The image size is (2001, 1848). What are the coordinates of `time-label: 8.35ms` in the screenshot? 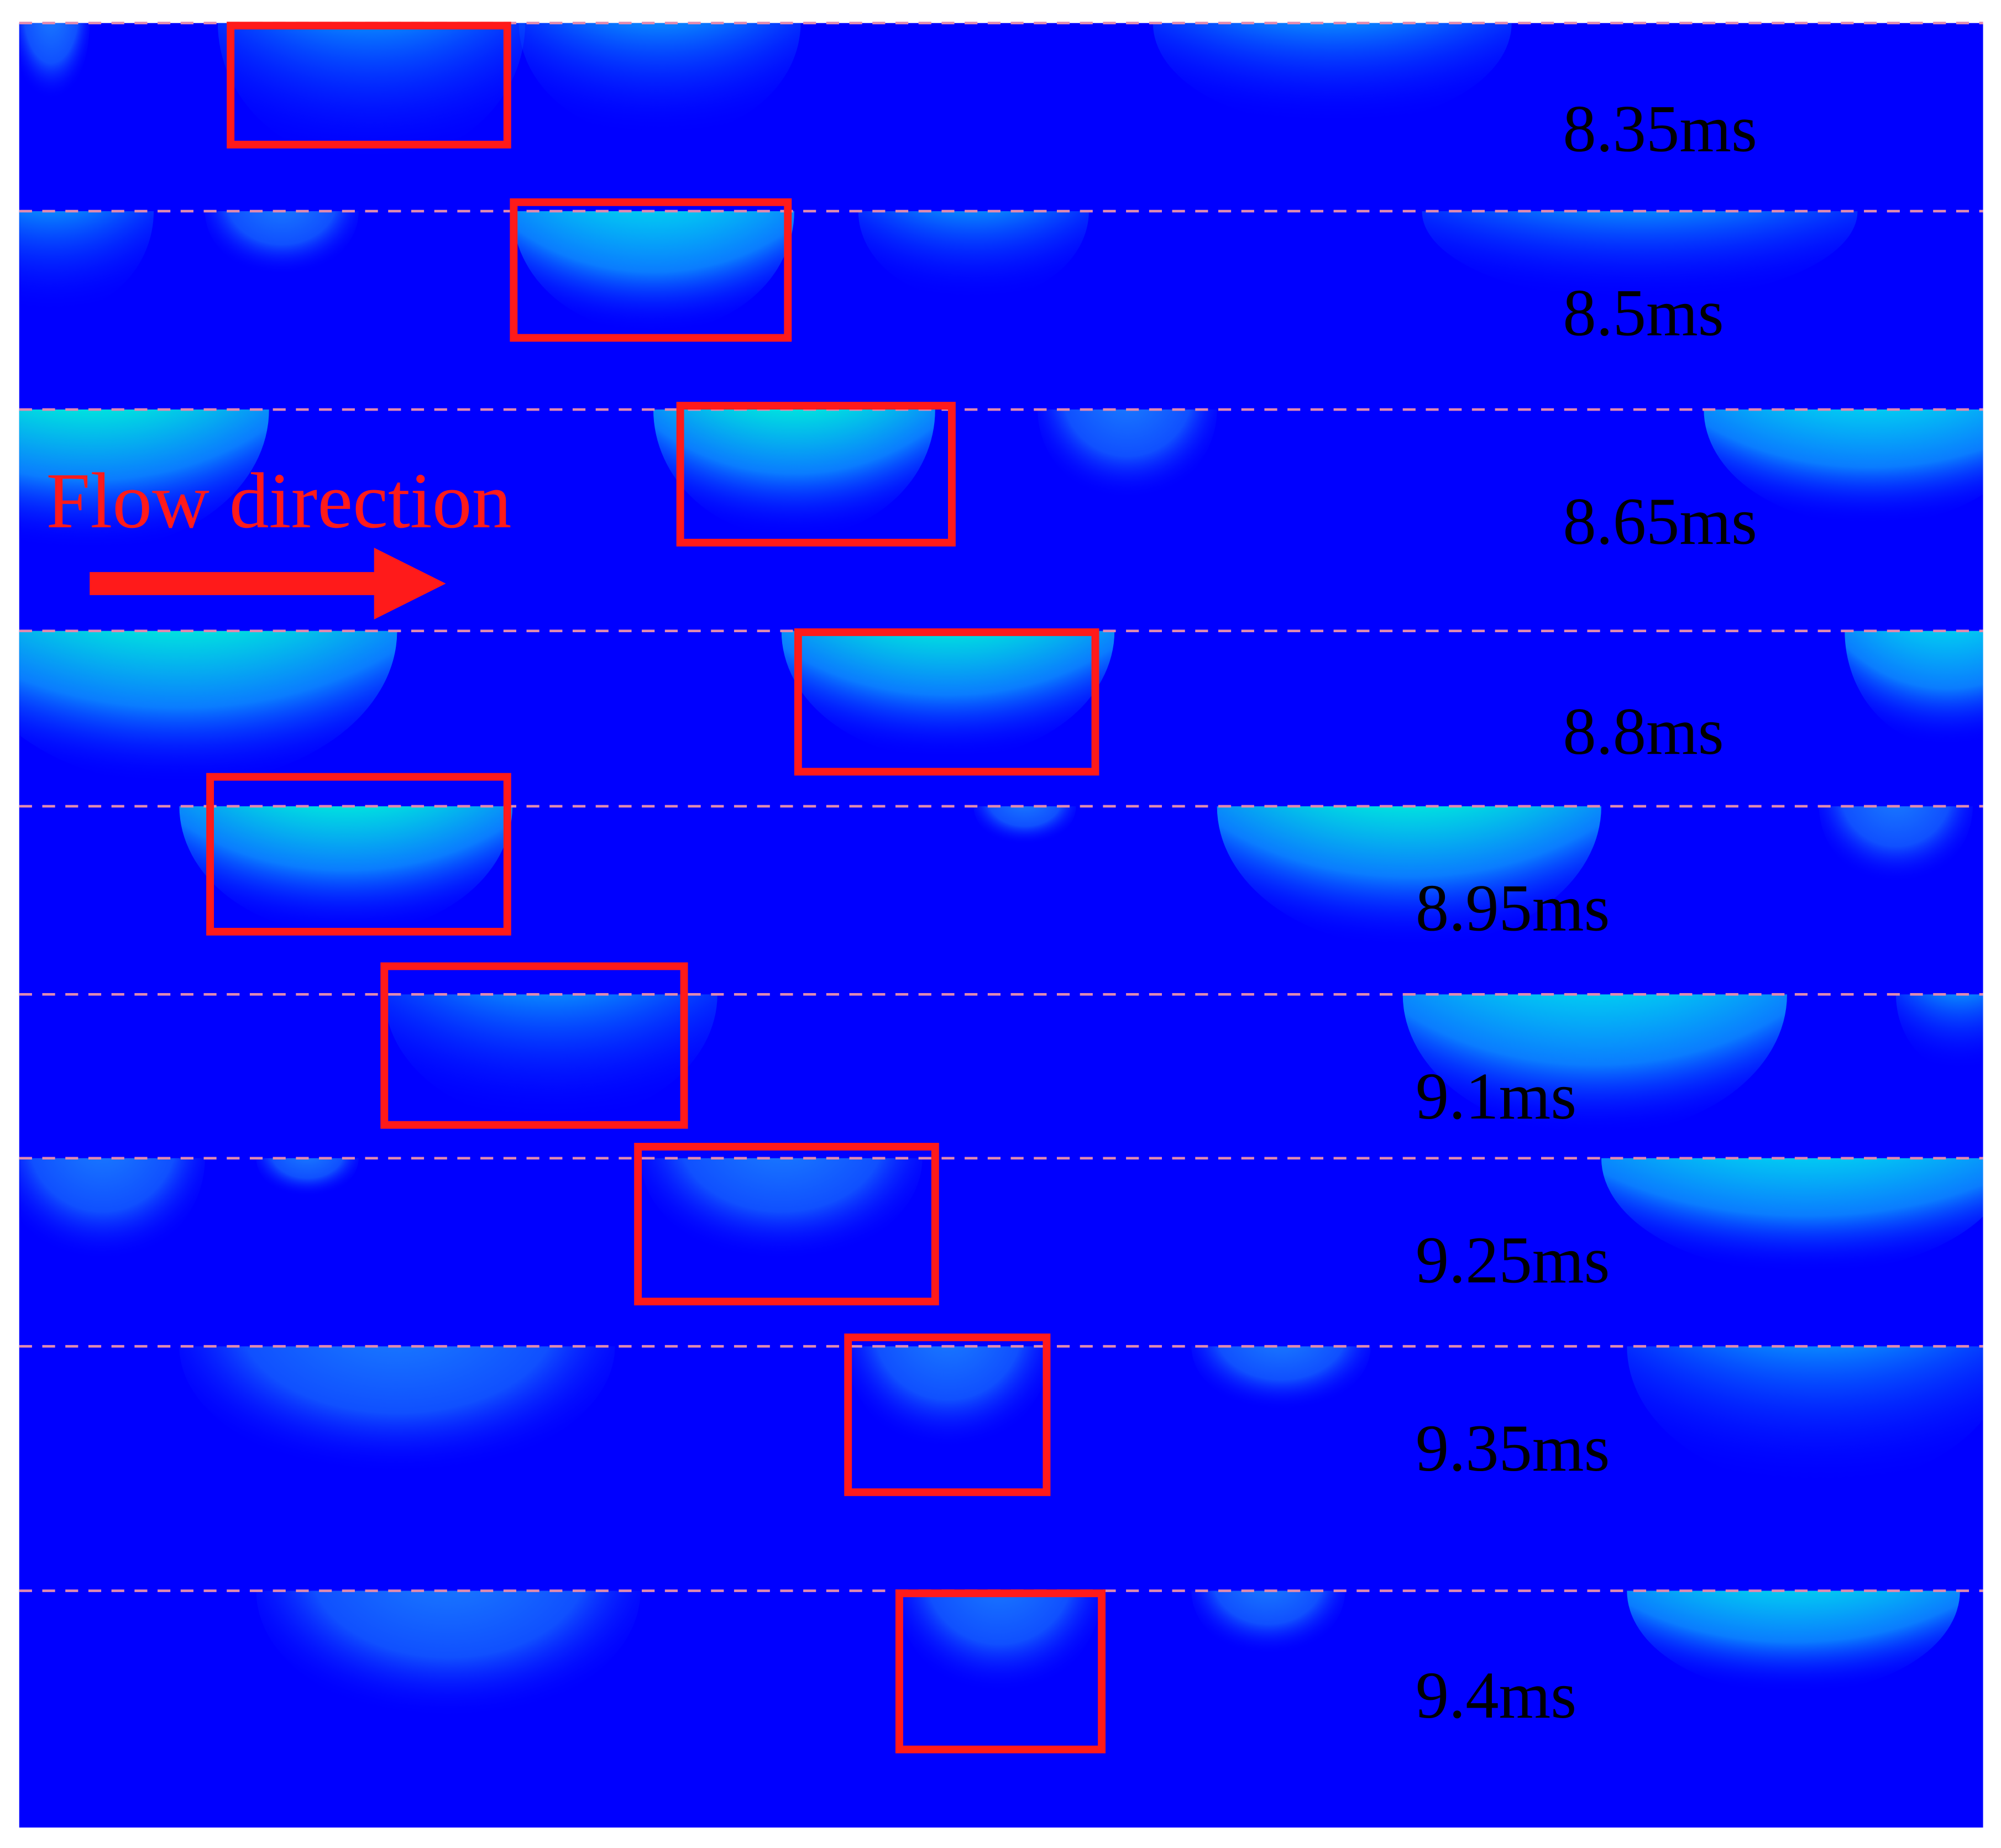 It's located at (1660, 129).